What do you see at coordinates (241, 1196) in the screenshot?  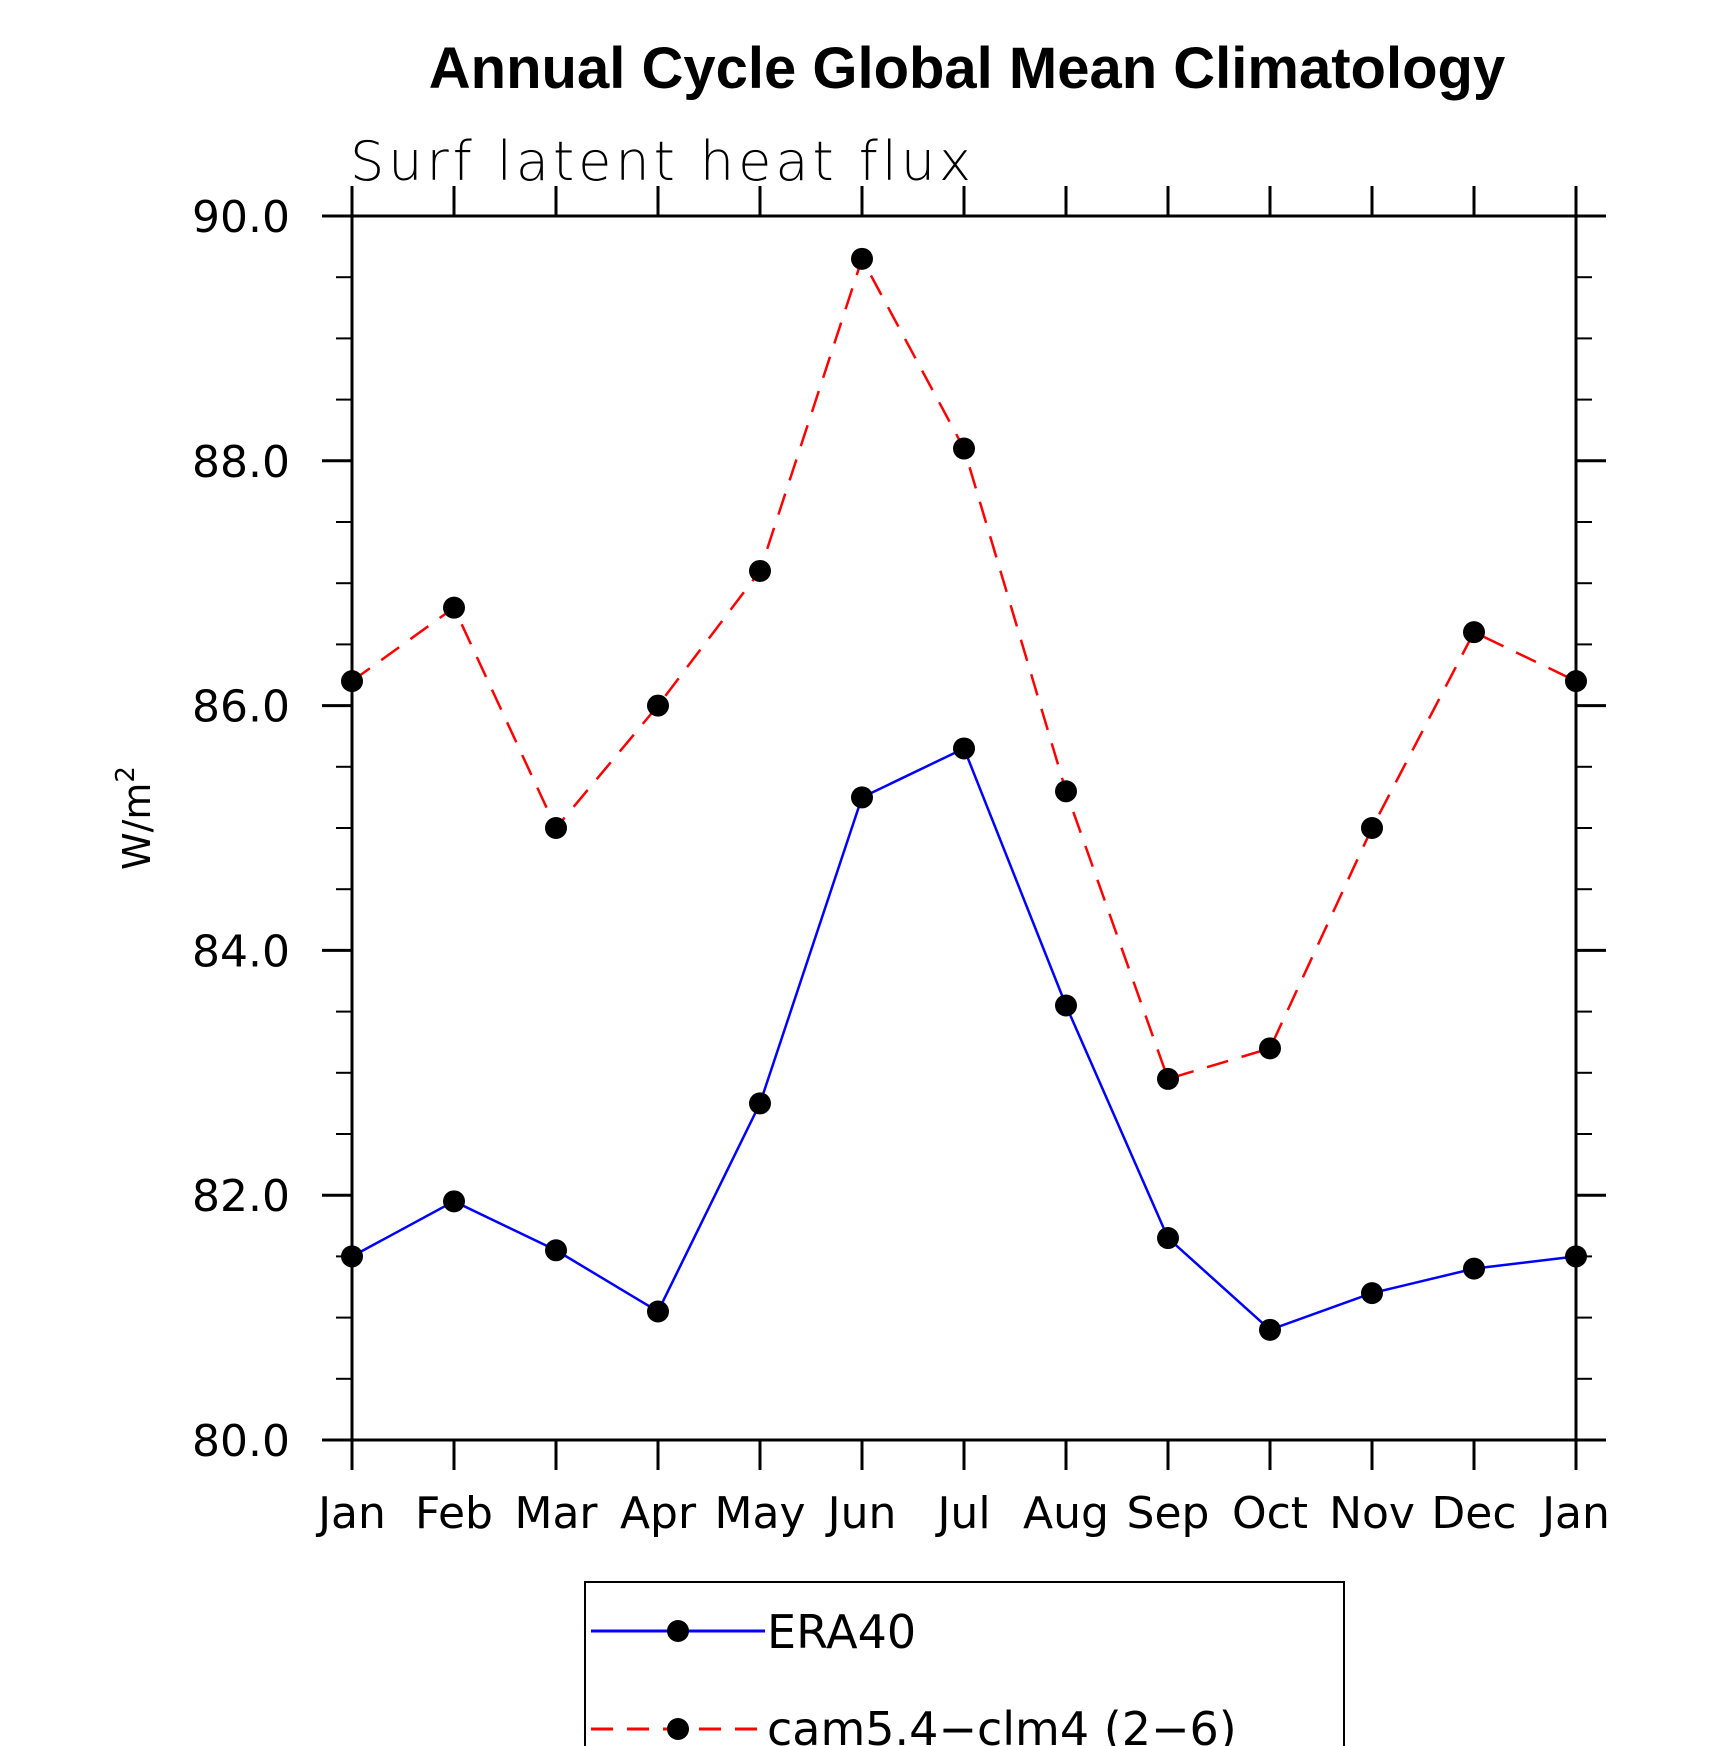 I see `y-tick-label: 82.0` at bounding box center [241, 1196].